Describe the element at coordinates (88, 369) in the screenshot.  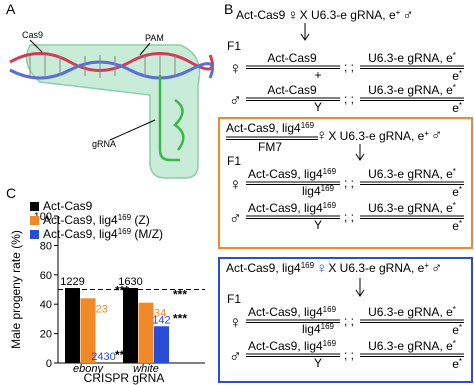
I see `x-tick-label: ebony` at that location.